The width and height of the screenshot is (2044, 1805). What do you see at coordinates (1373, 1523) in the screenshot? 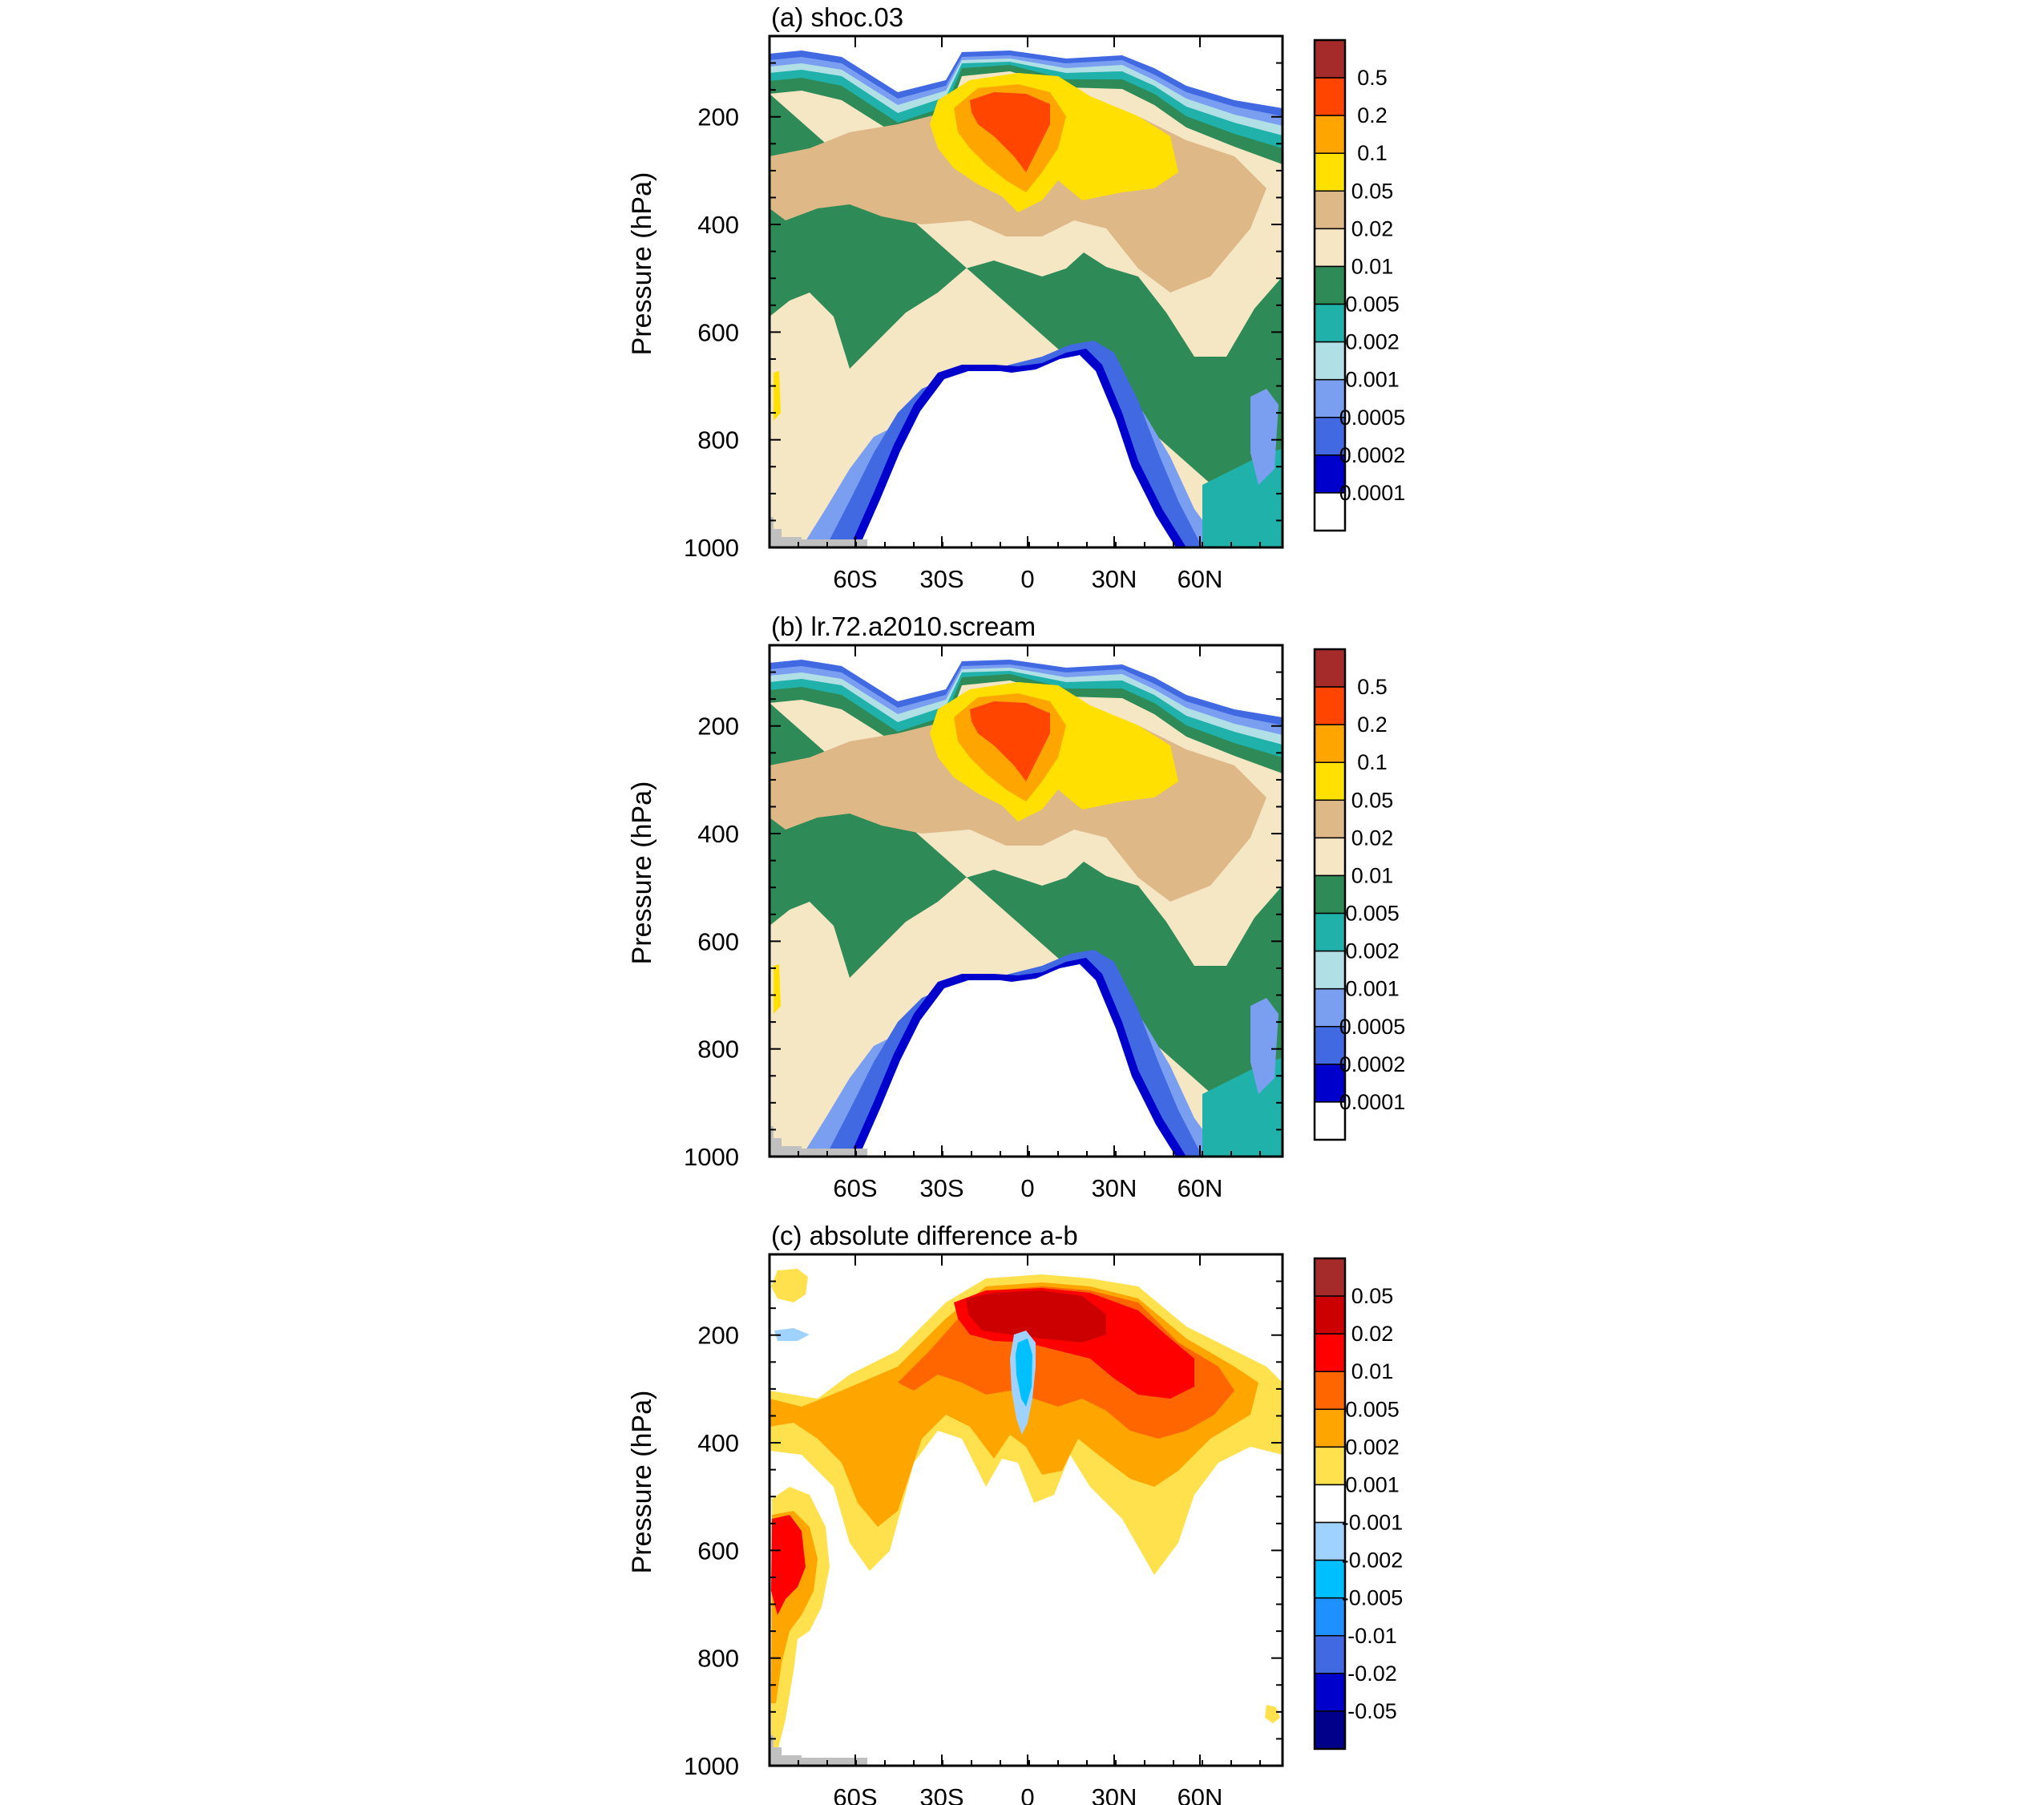
I see `colorbar-label: -0.001` at bounding box center [1373, 1523].